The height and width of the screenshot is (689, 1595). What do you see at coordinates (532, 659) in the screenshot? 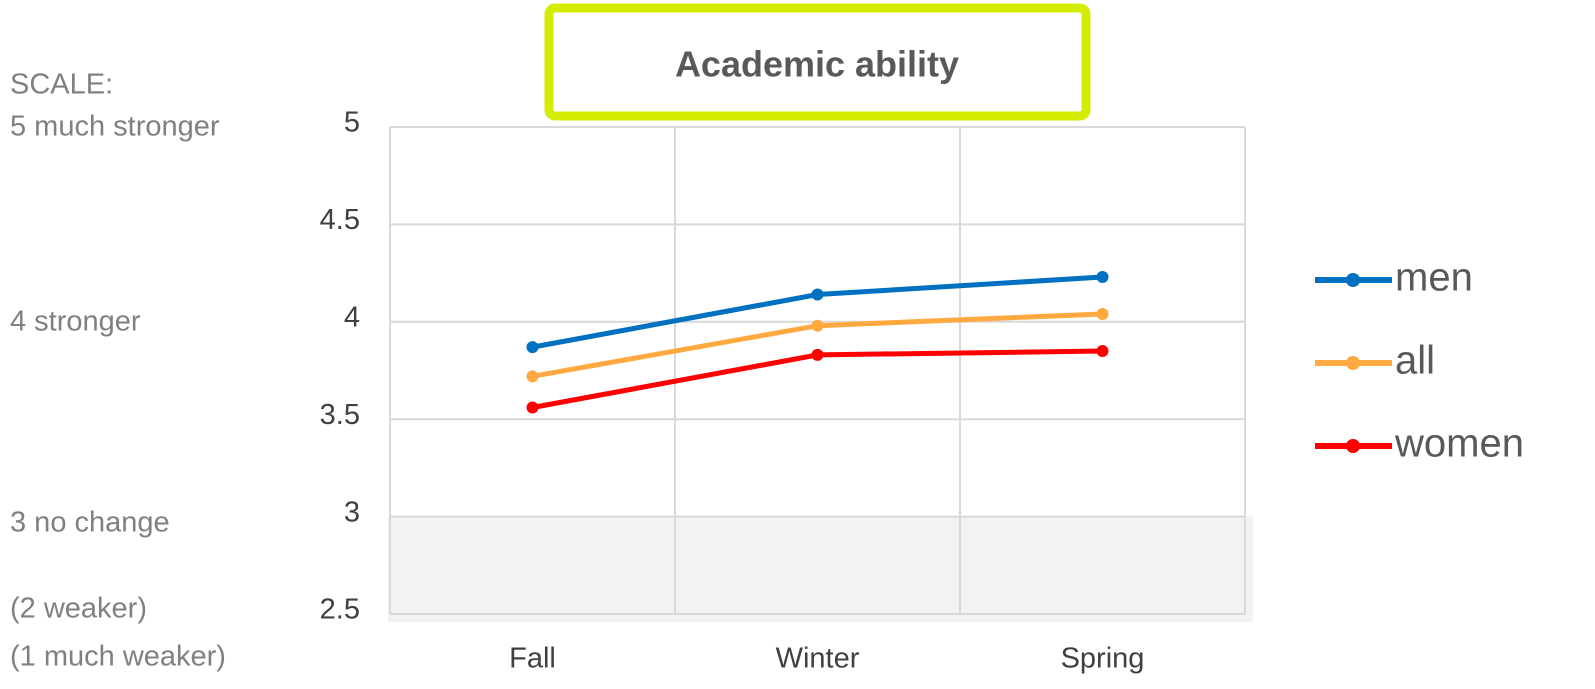
I see `x-tick-label: Fall` at bounding box center [532, 659].